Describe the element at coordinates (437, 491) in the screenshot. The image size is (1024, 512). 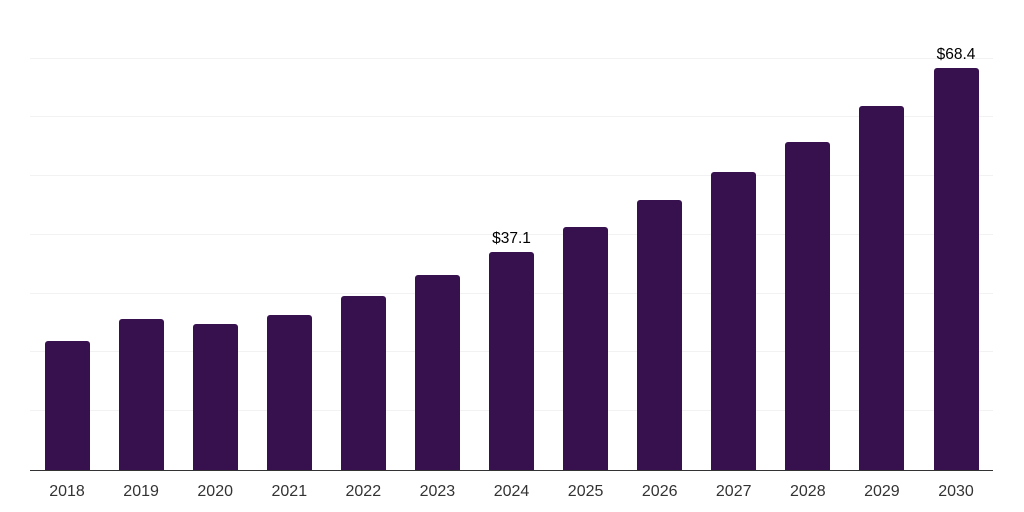
I see `x-tick-2023: 2023` at that location.